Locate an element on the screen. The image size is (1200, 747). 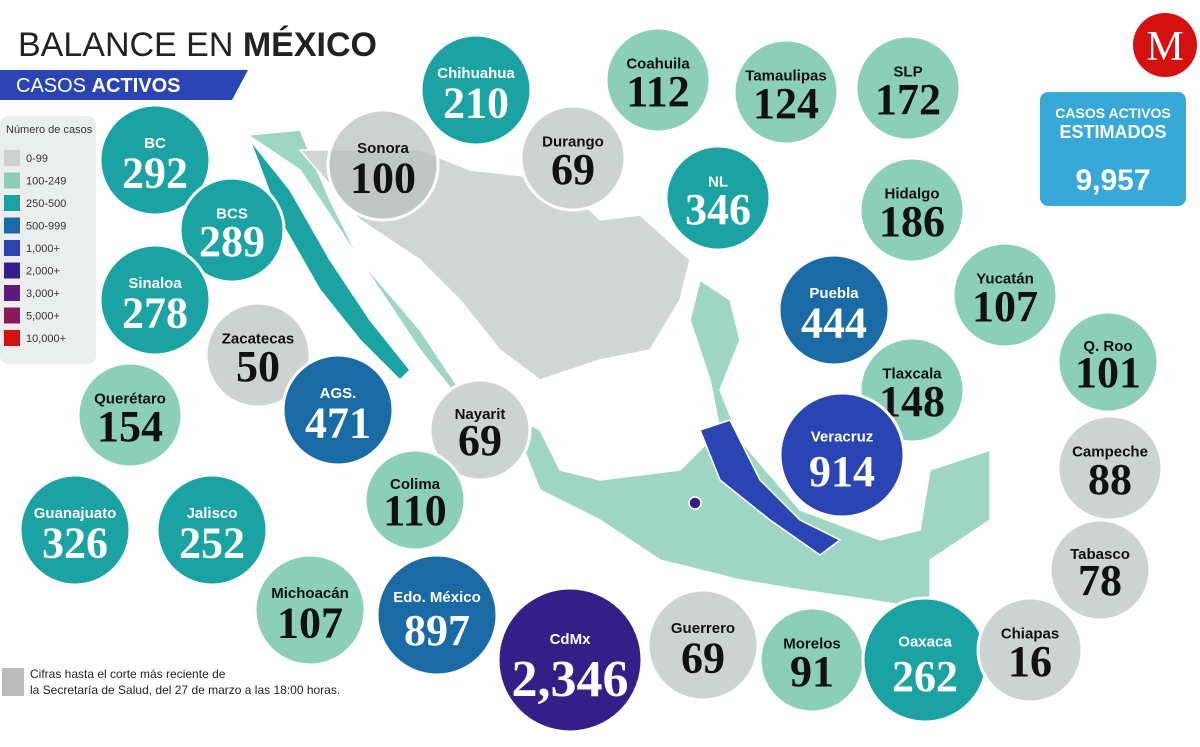
legend-title: Número de casos is located at coordinates (49, 130).